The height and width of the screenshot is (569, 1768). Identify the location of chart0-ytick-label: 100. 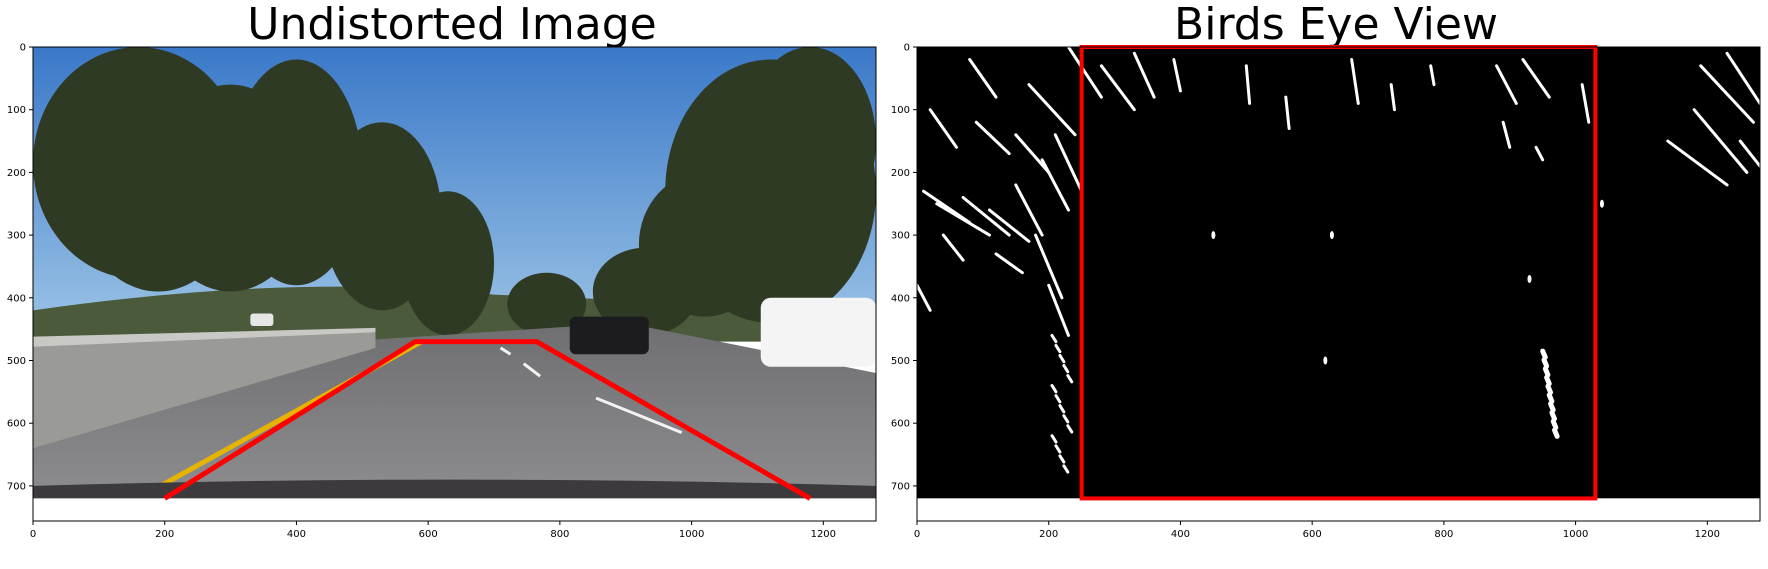
(16, 110).